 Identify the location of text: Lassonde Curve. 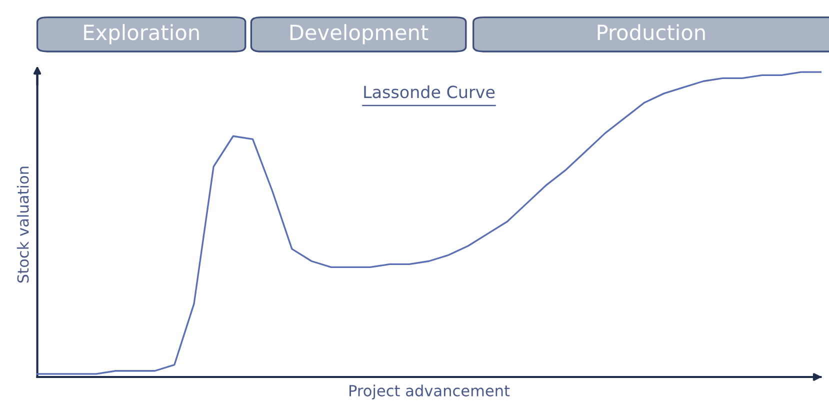
(429, 91).